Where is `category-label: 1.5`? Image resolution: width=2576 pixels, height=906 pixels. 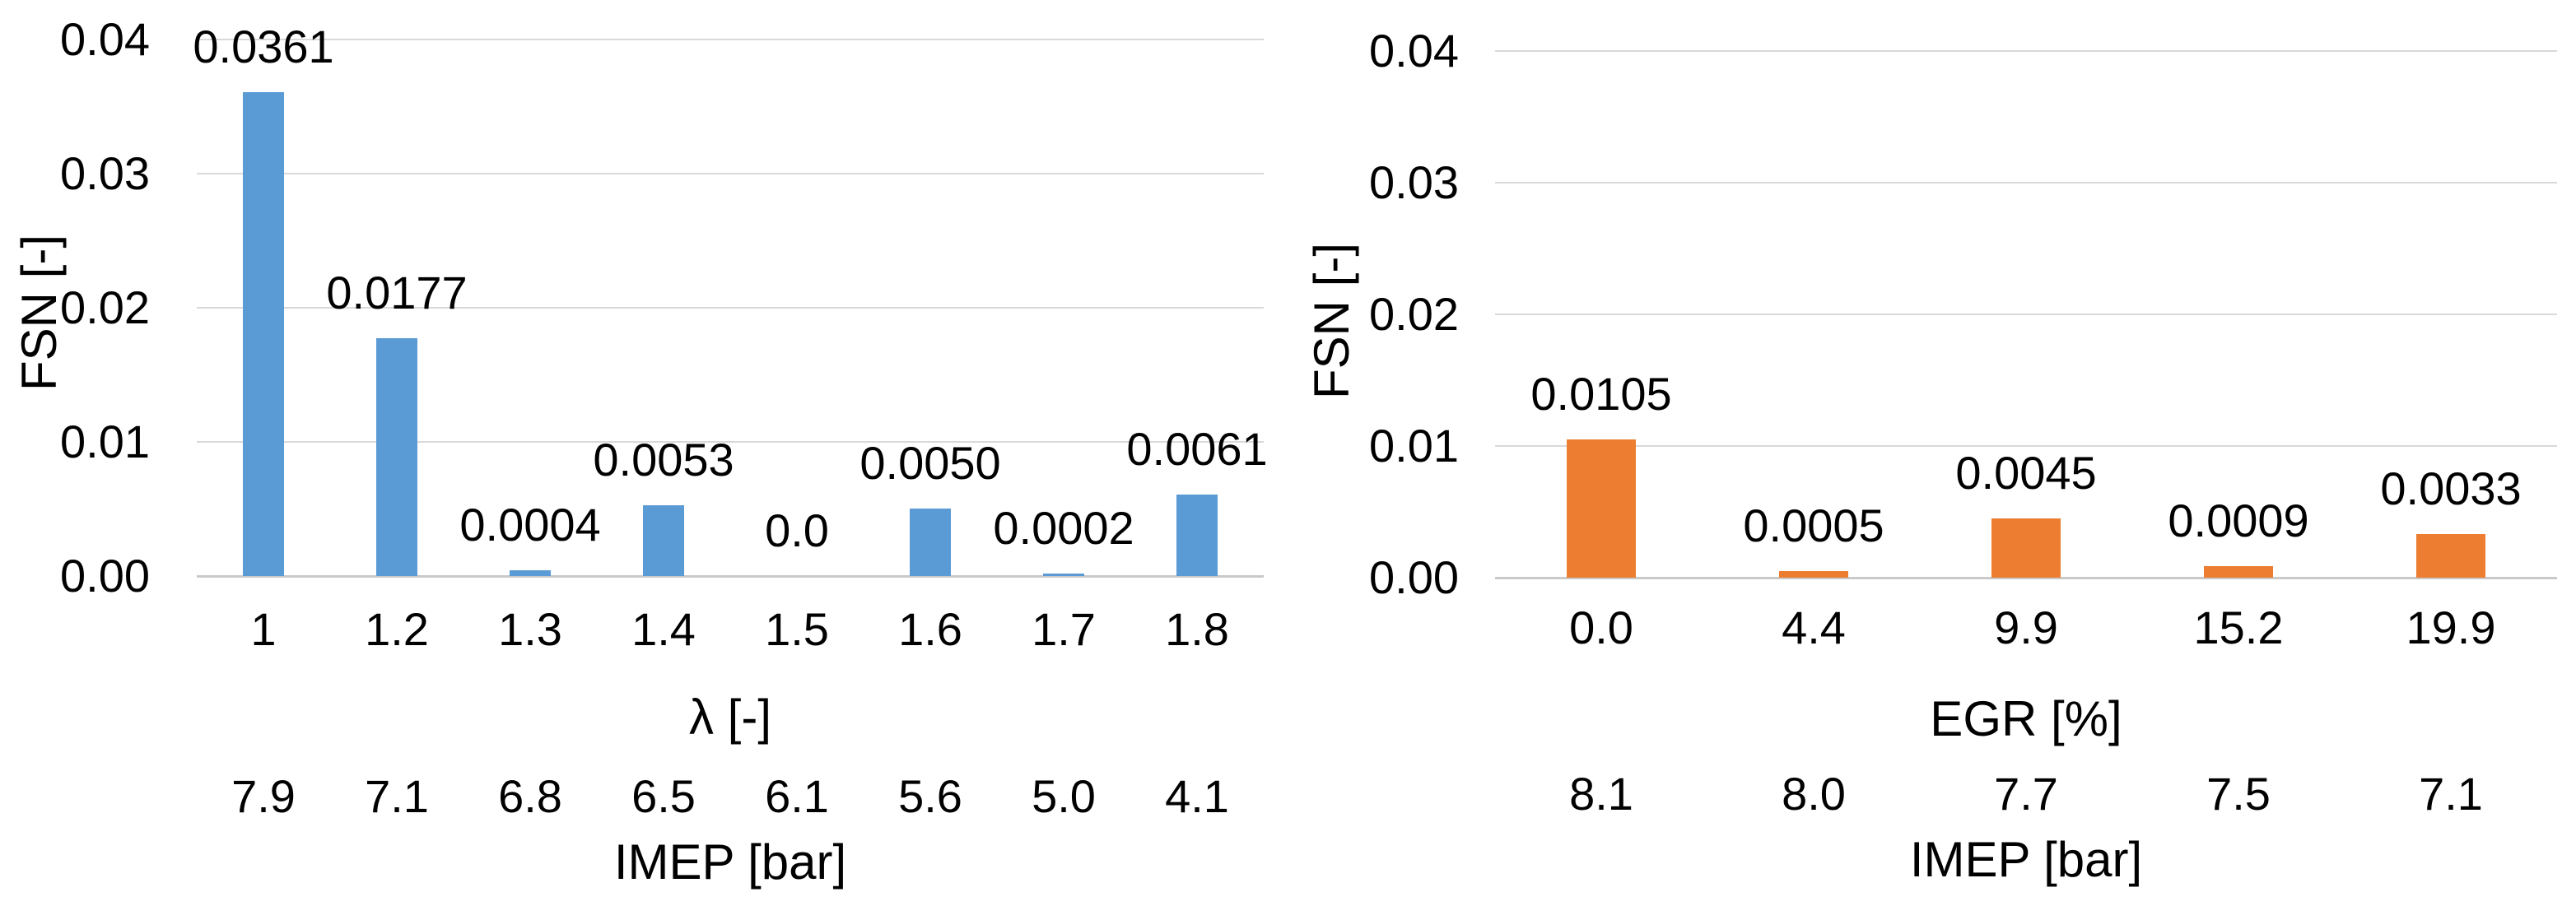 category-label: 1.5 is located at coordinates (797, 629).